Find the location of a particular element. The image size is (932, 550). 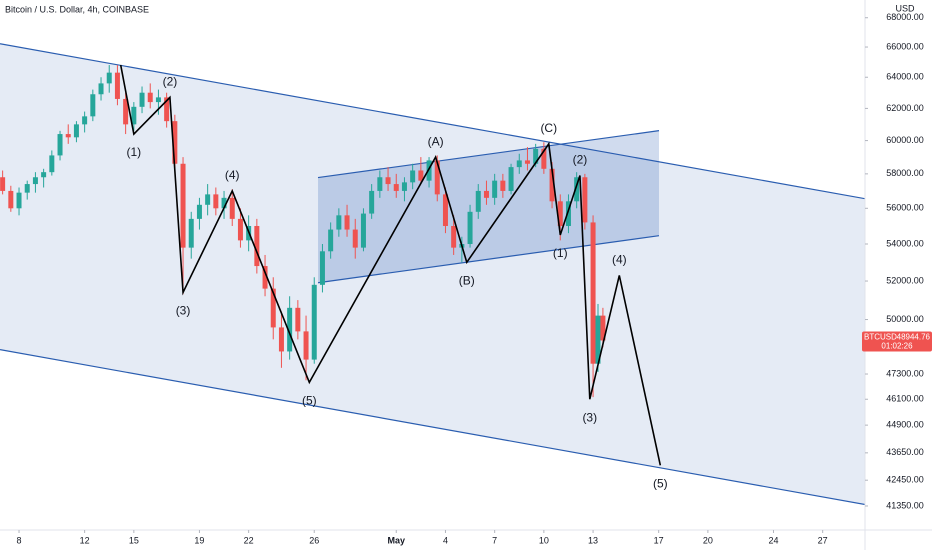

y-tick-label: 46100.00 is located at coordinates (905, 399).